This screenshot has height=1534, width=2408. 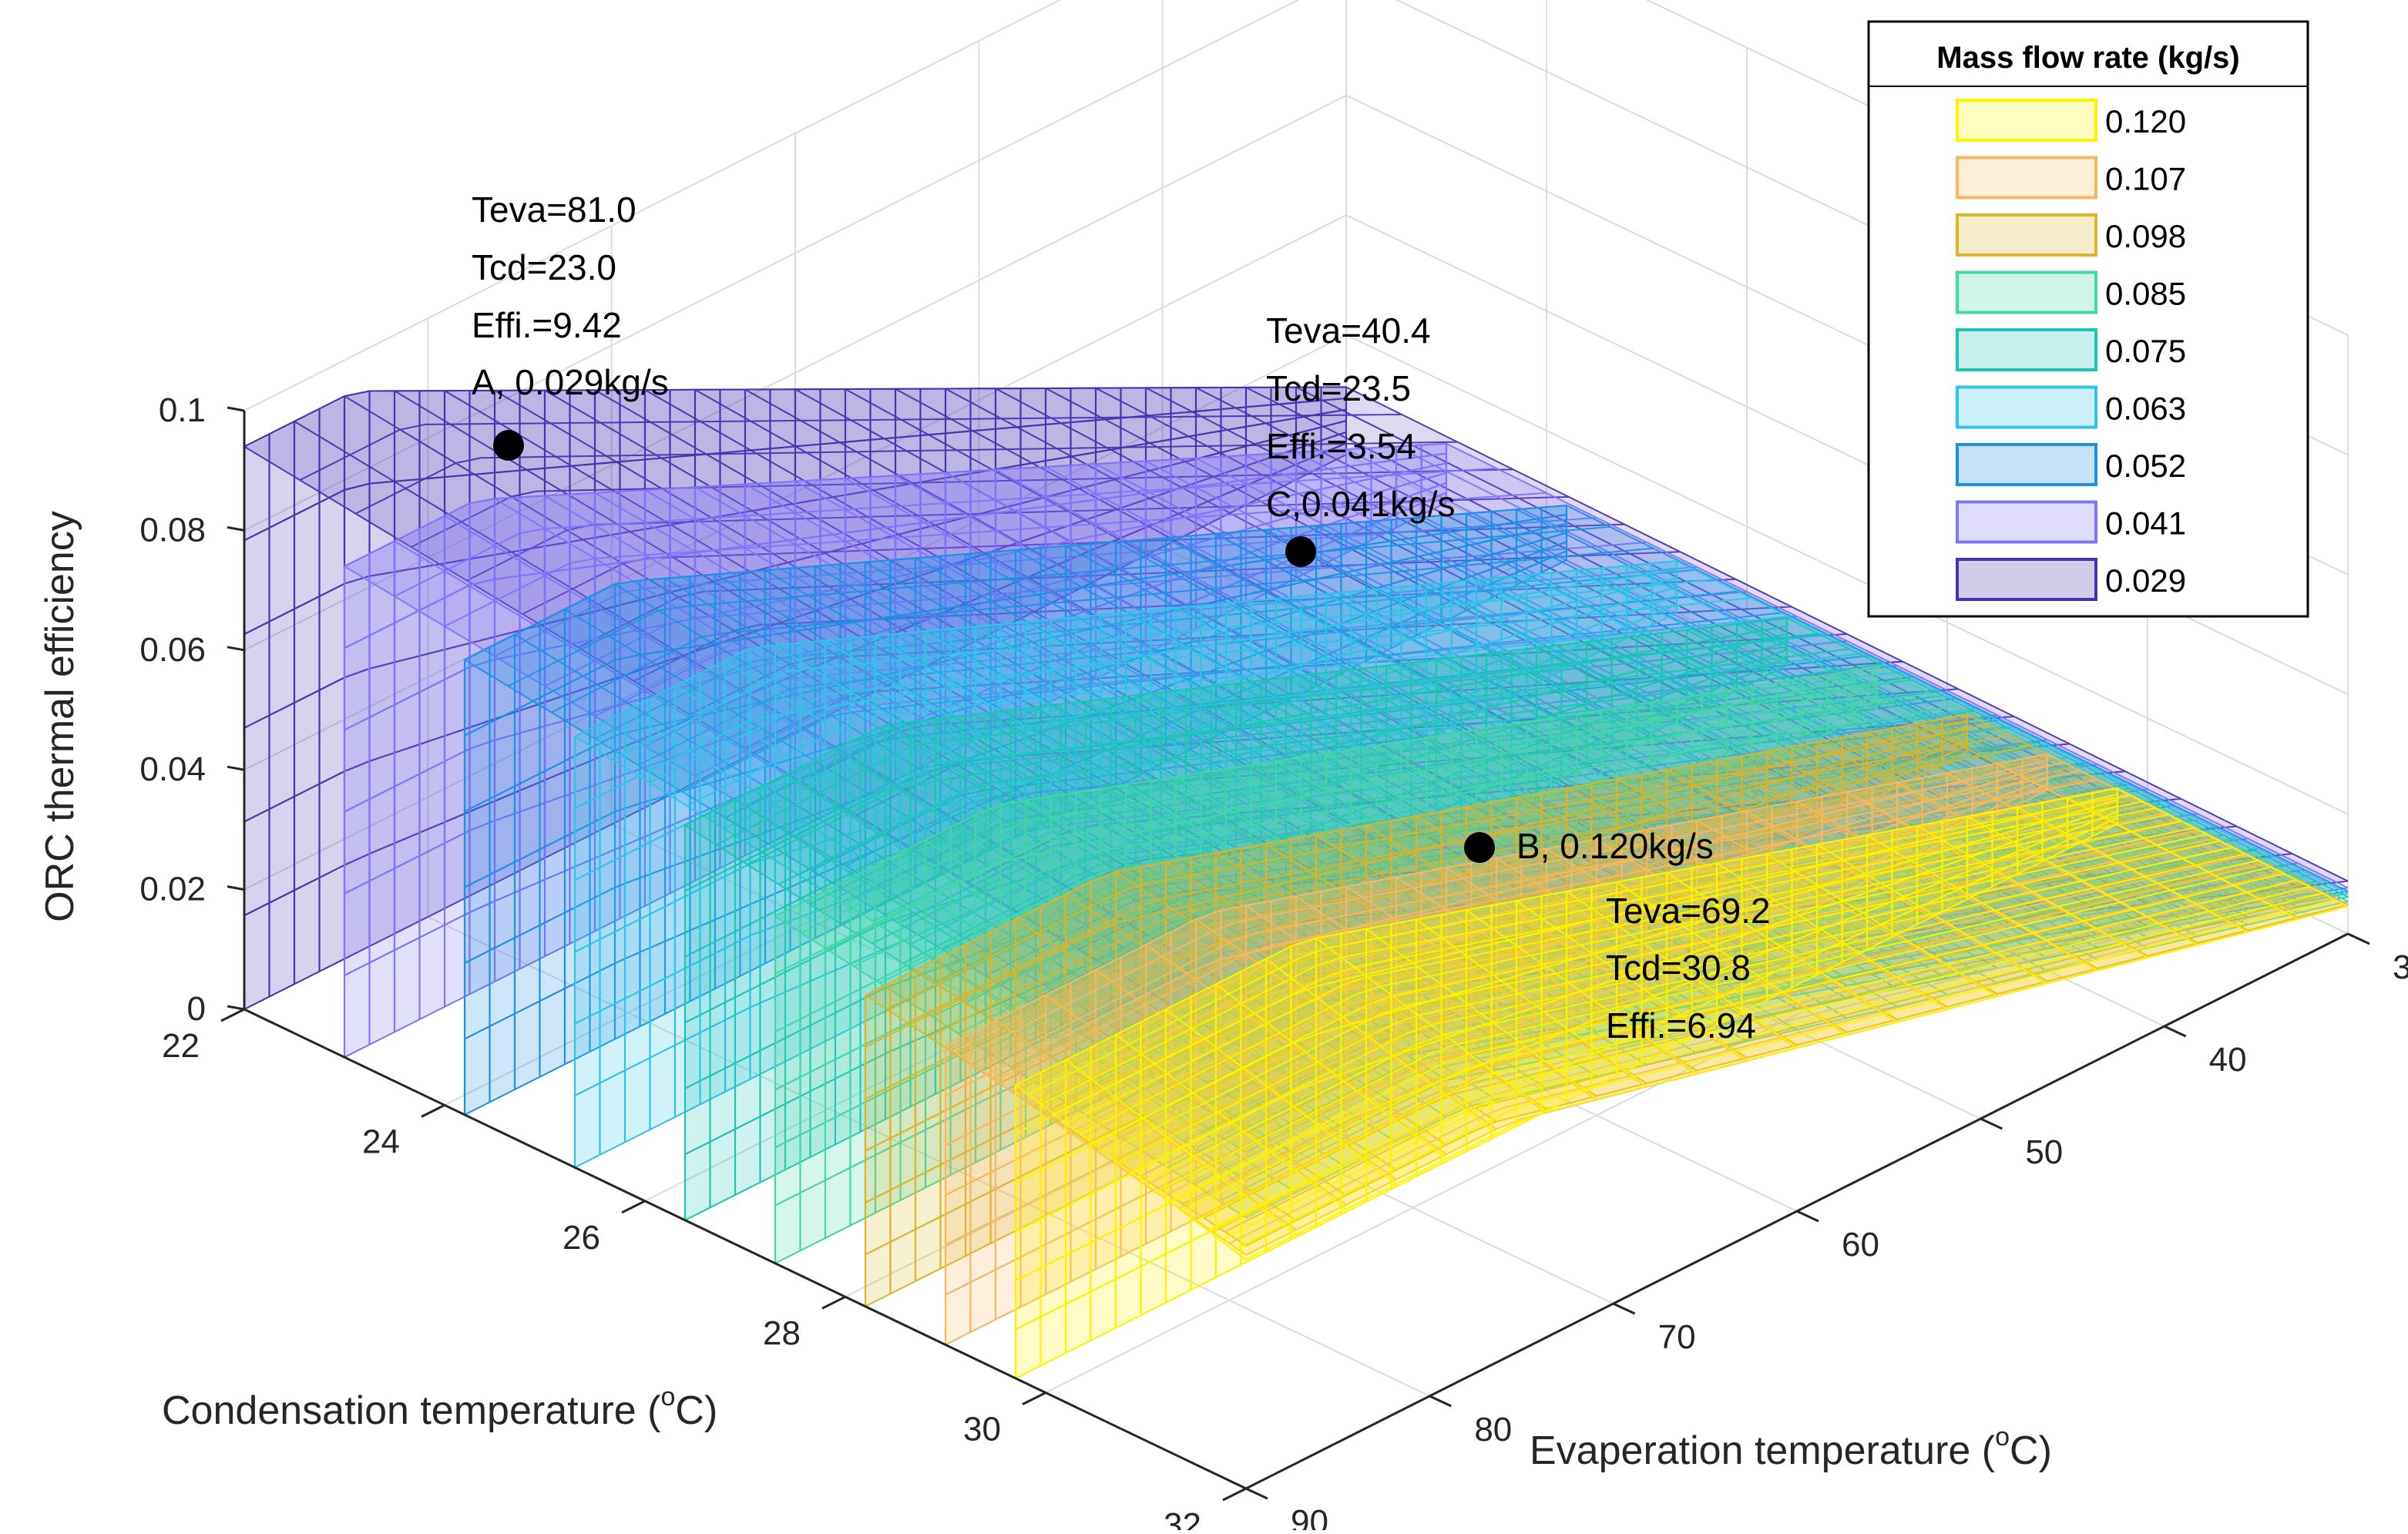 I want to click on annotation-b-line-2: Tcd=30.8, so click(x=1678, y=968).